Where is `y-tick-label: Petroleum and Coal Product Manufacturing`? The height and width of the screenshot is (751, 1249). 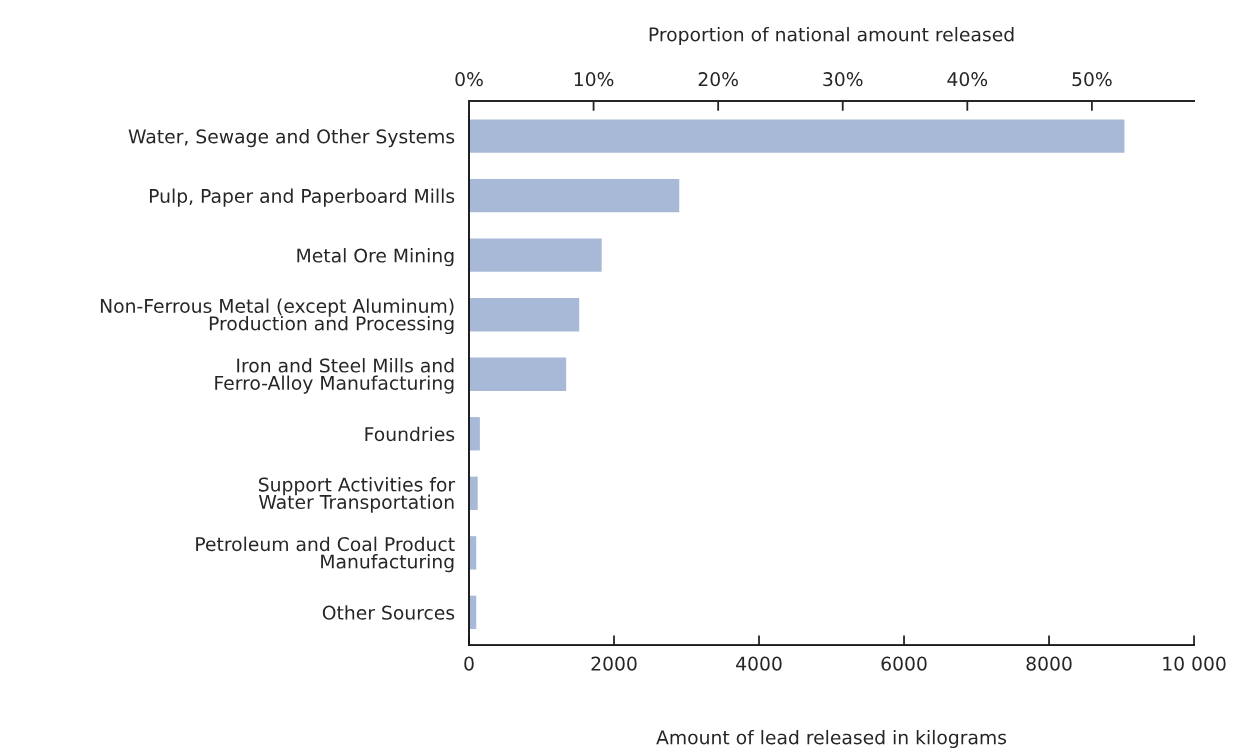 y-tick-label: Petroleum and Coal Product Manufacturing is located at coordinates (325, 554).